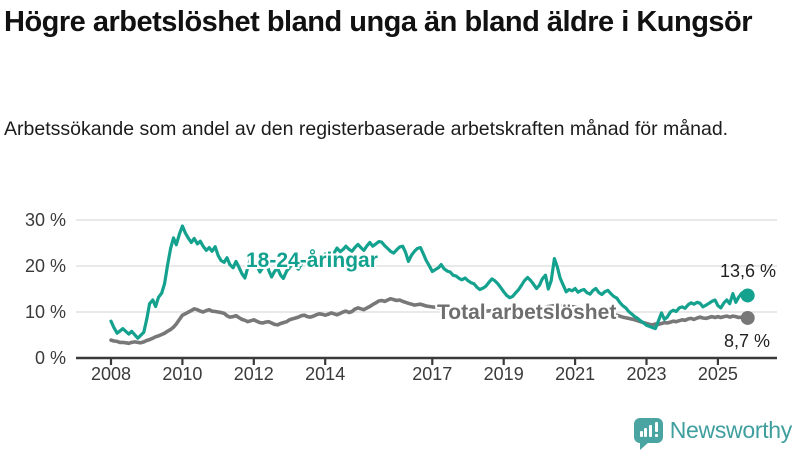 This screenshot has height=450, width=800. Describe the element at coordinates (575, 374) in the screenshot. I see `x-tick-label: 2021` at that location.